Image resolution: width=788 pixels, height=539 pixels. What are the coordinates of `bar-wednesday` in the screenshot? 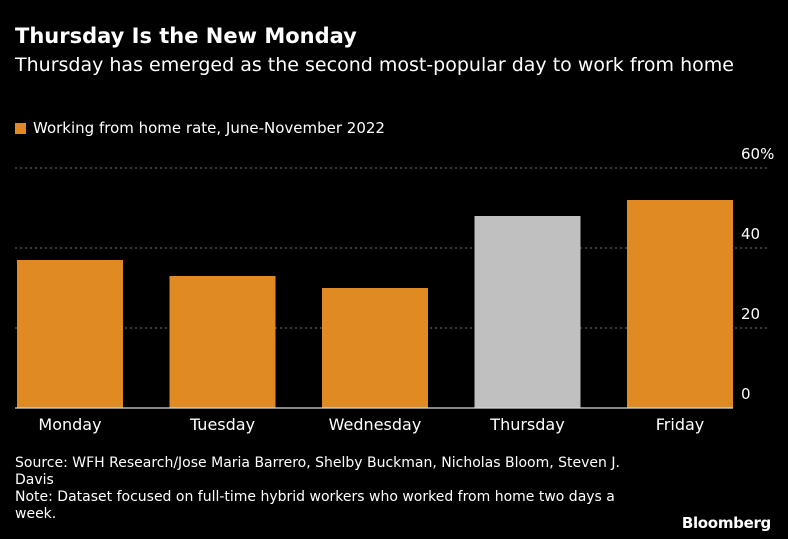 It's located at (375, 348).